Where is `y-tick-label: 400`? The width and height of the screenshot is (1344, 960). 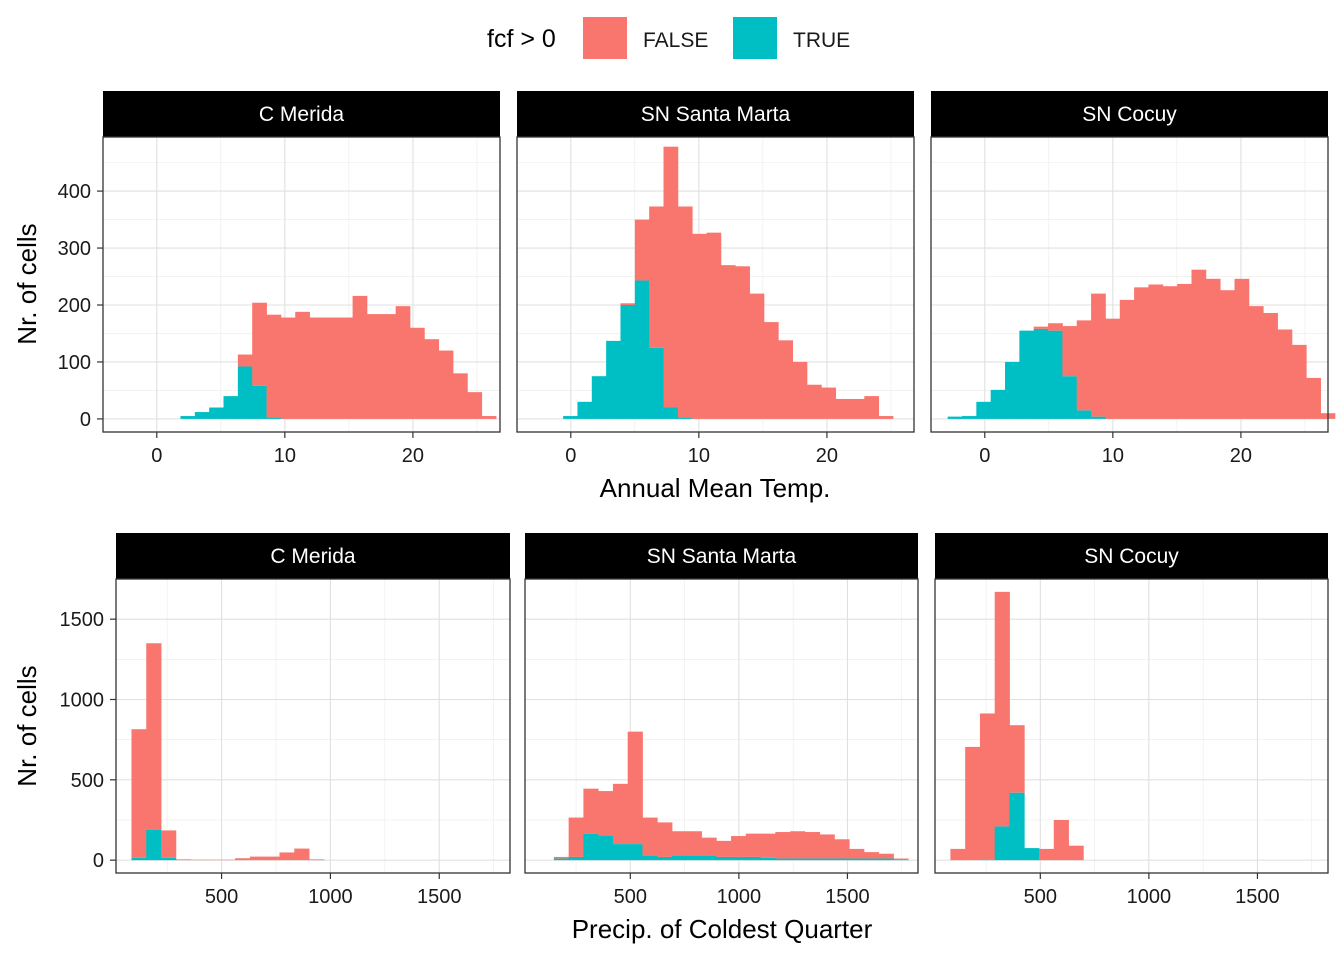 y-tick-label: 400 is located at coordinates (74, 192).